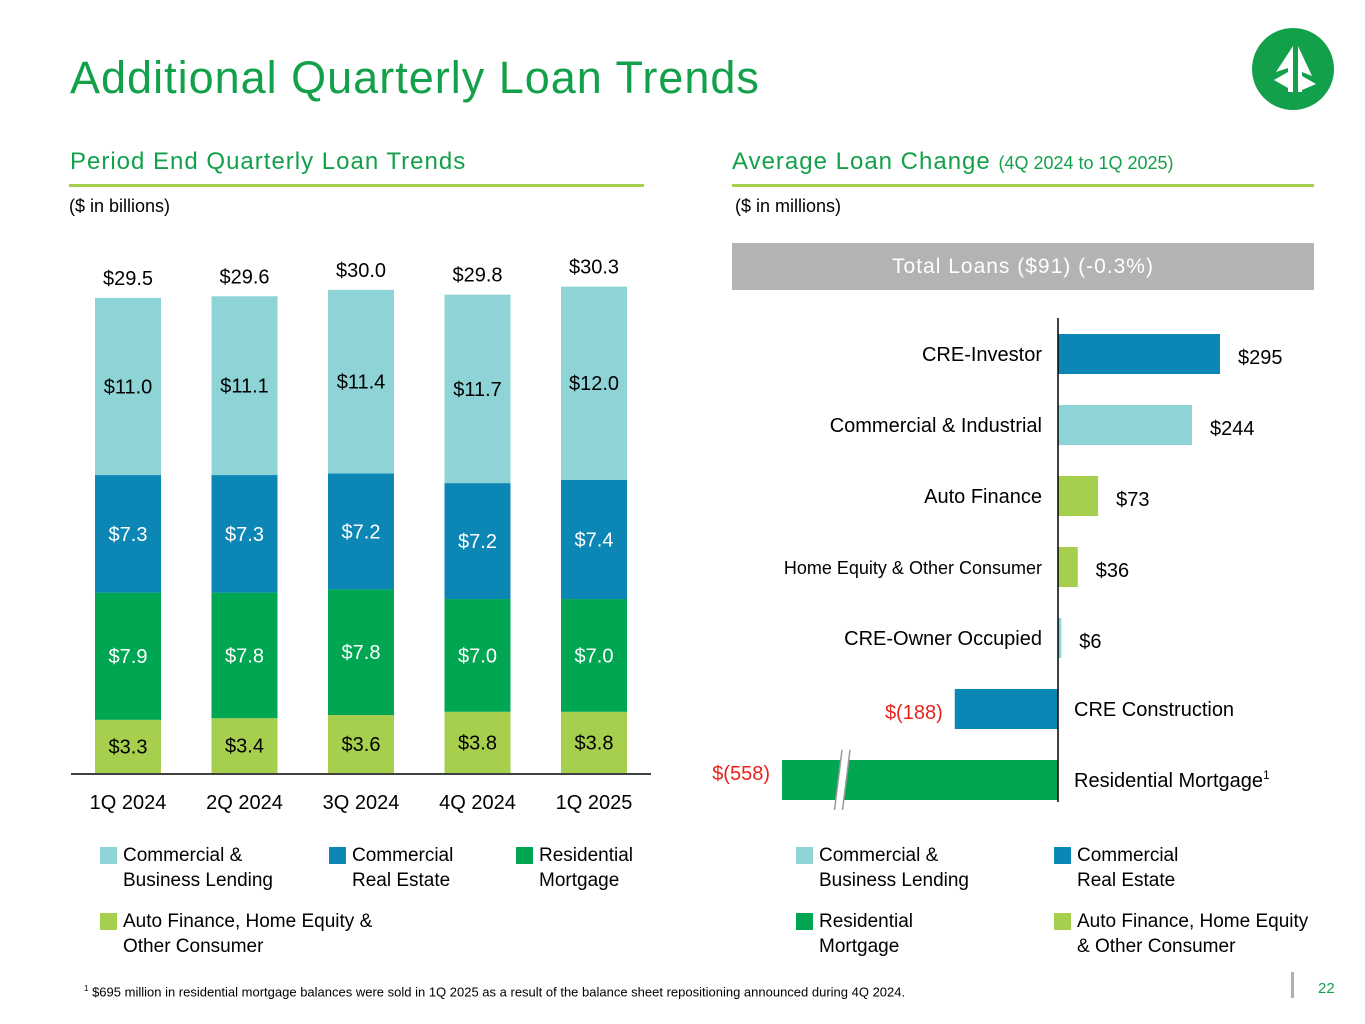 The width and height of the screenshot is (1365, 1024). I want to click on axis-break-mark, so click(842, 780).